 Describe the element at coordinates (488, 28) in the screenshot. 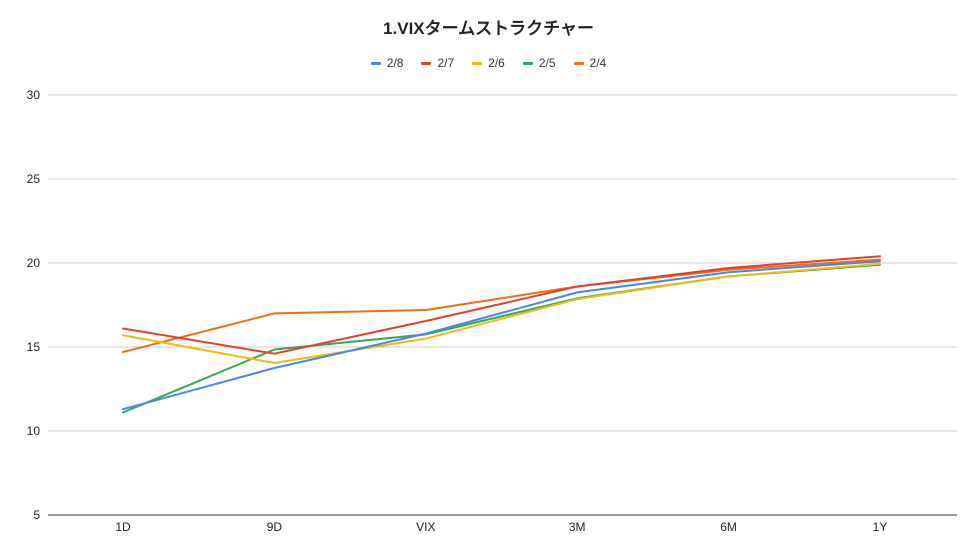

I see `chart-title: 1.VIXタームストラクチャー` at that location.